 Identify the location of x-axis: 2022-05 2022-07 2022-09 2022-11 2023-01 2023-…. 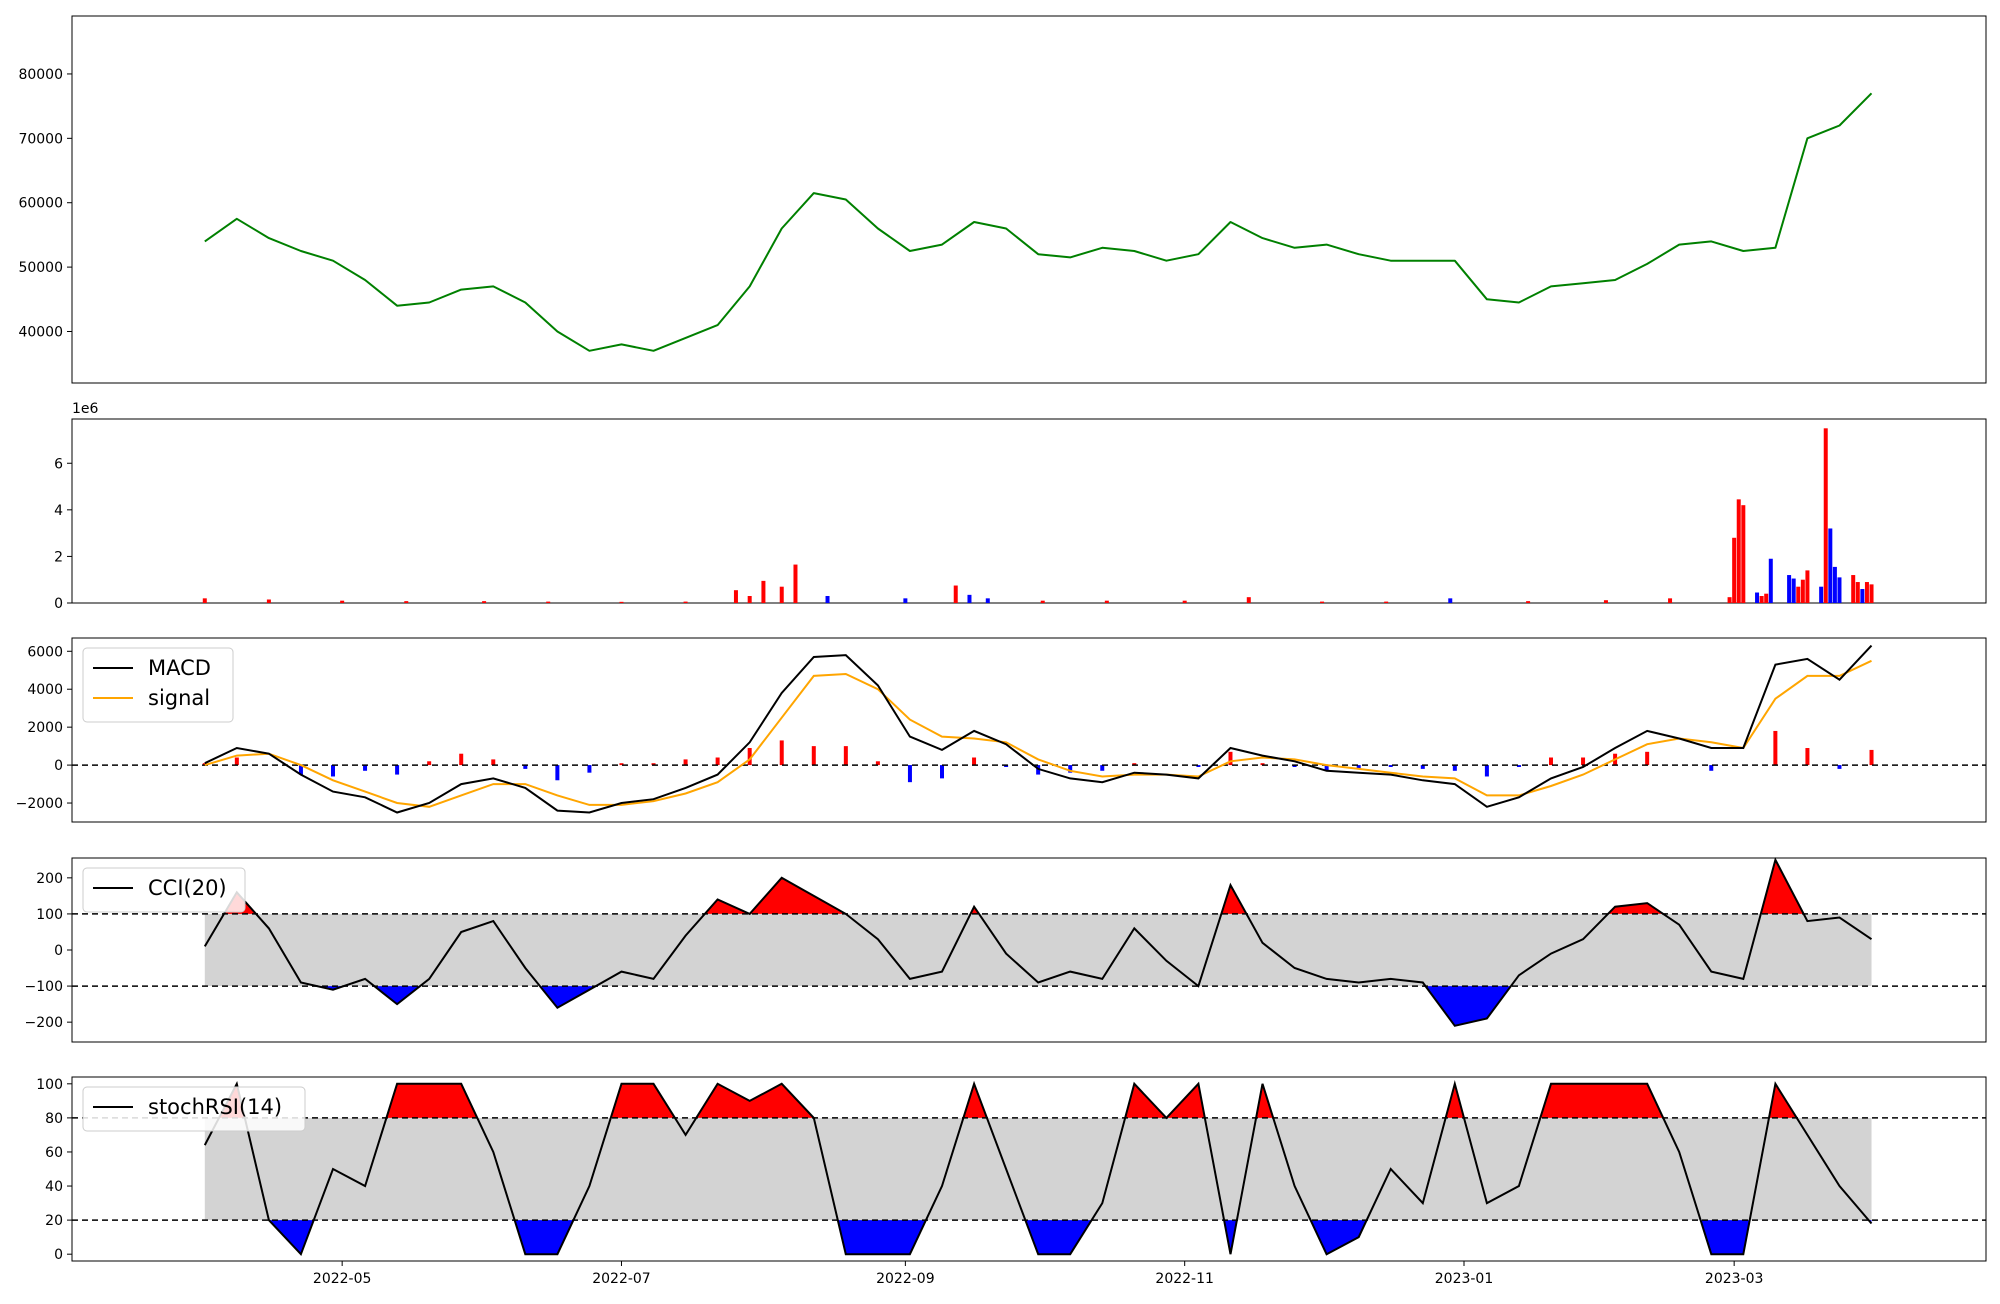
(1038, 1274).